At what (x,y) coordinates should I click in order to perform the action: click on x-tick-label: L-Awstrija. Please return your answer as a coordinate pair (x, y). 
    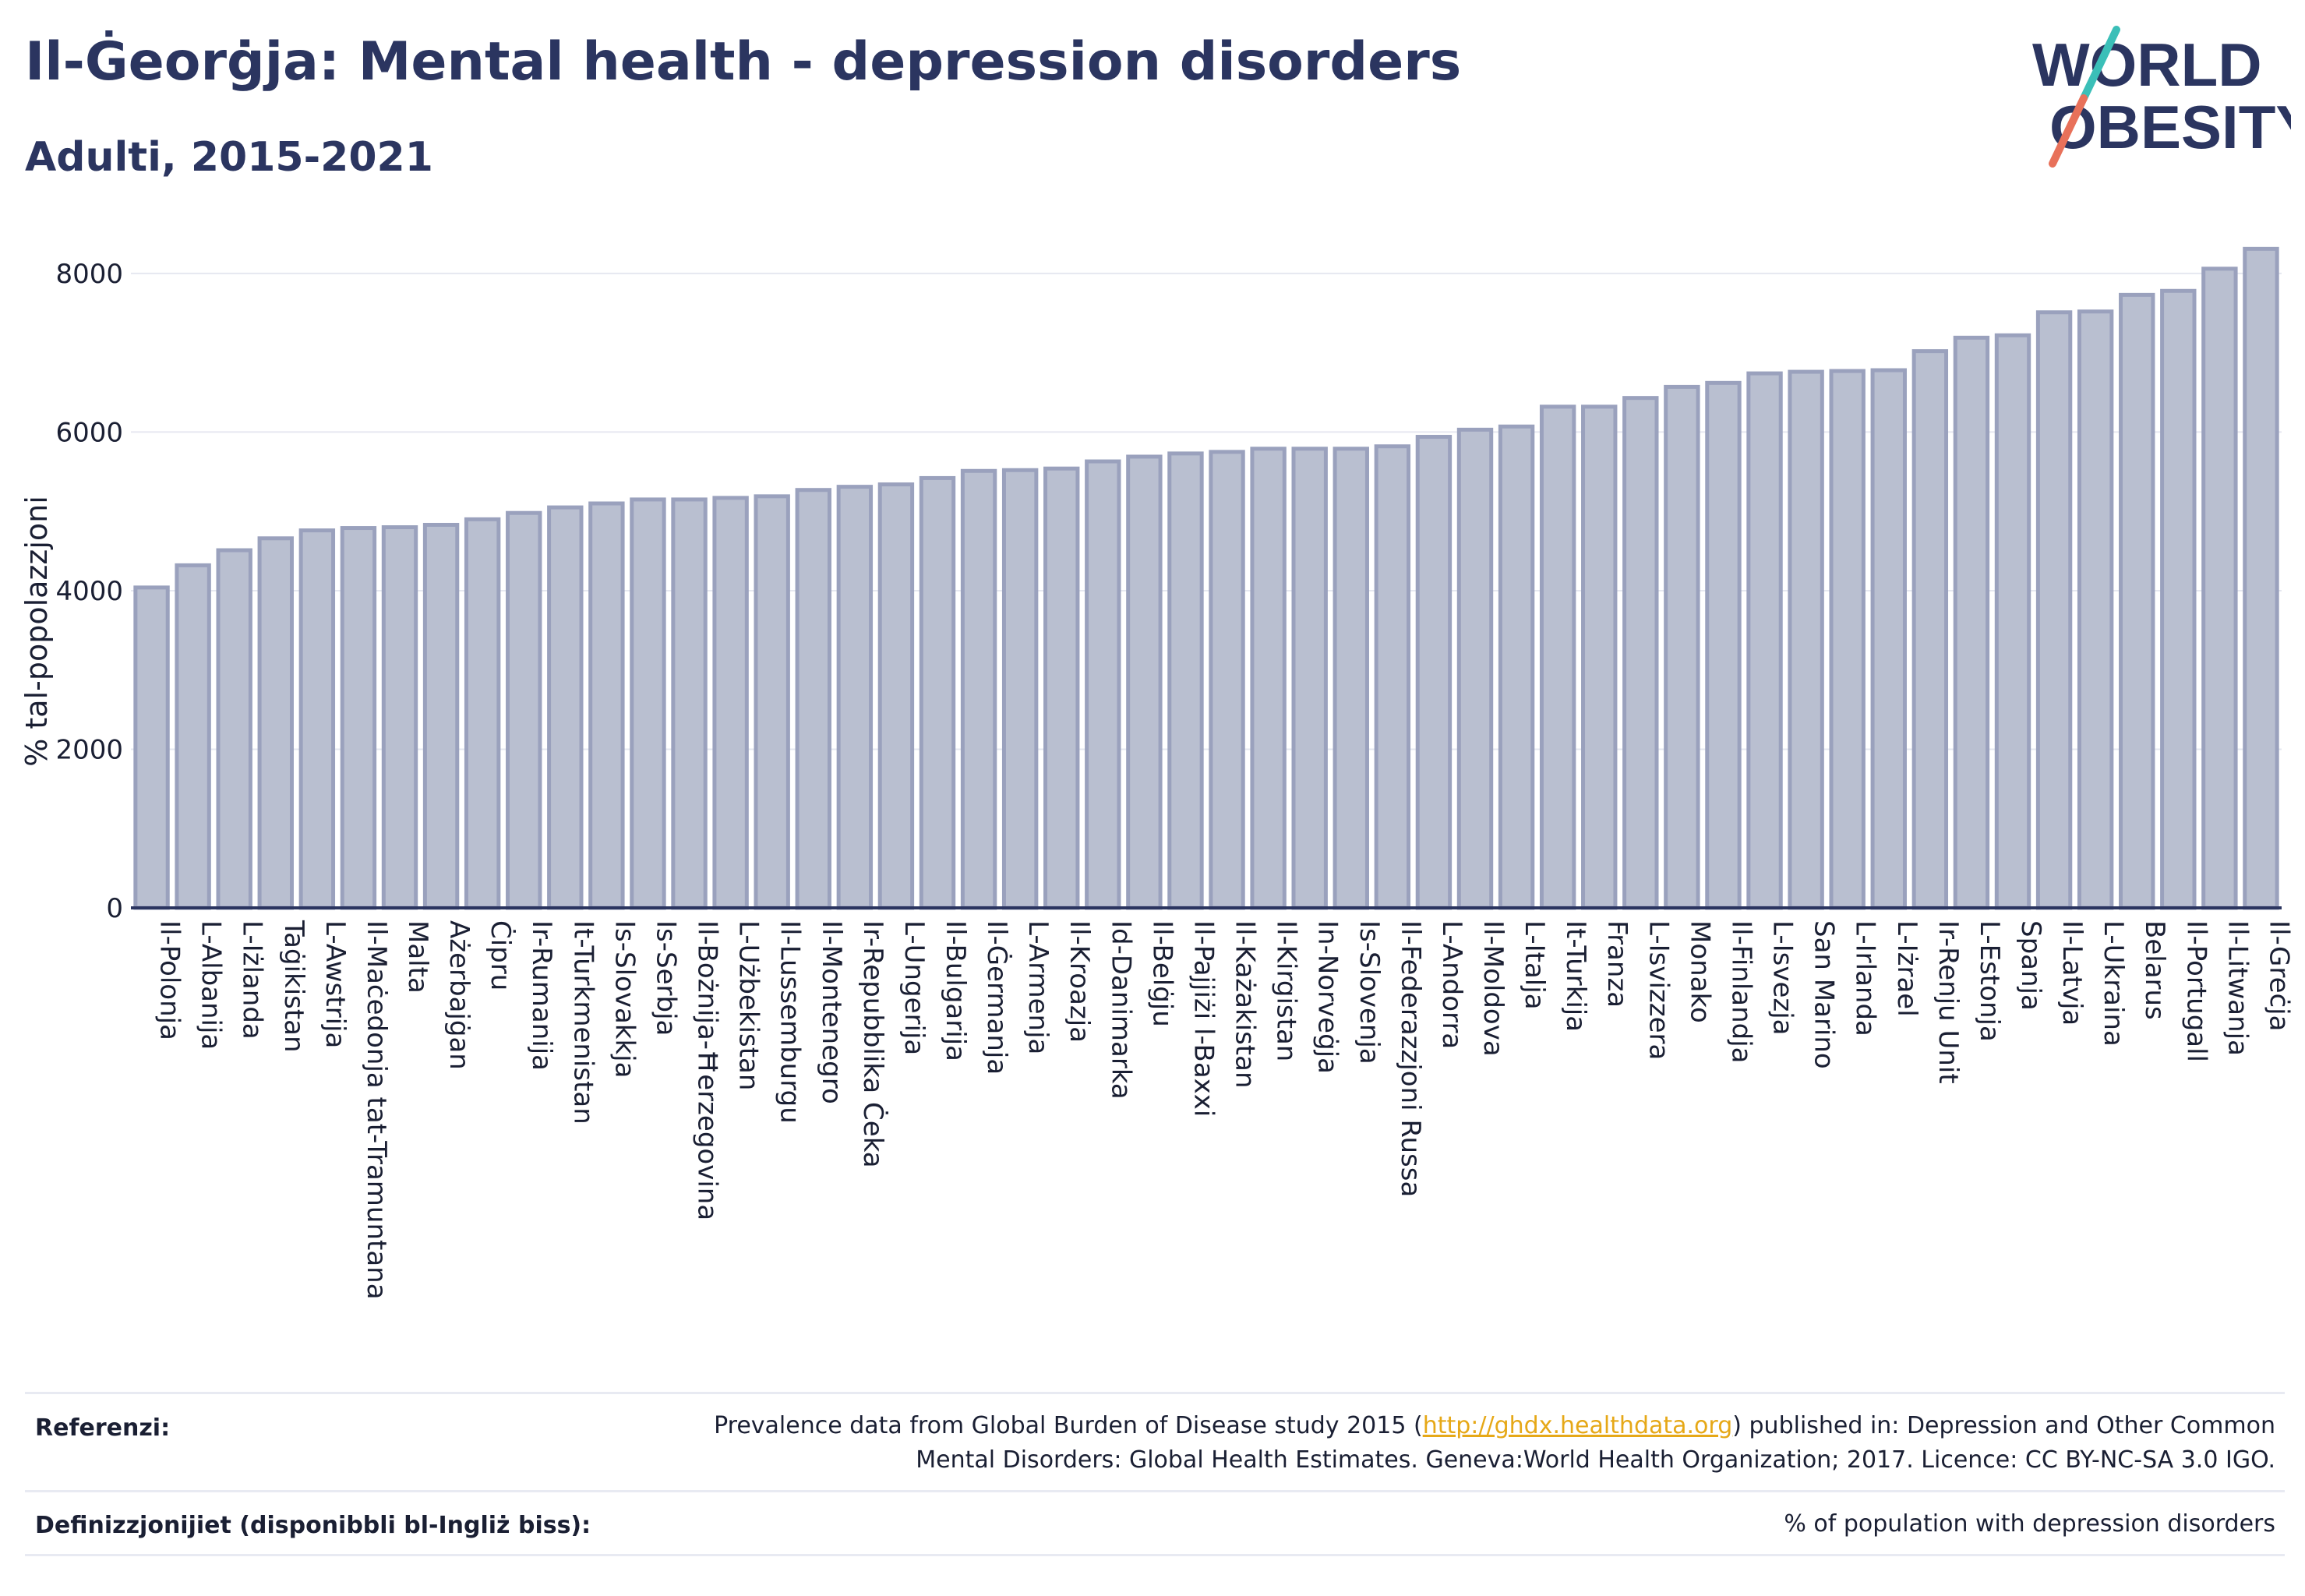
    Looking at the image, I should click on (335, 984).